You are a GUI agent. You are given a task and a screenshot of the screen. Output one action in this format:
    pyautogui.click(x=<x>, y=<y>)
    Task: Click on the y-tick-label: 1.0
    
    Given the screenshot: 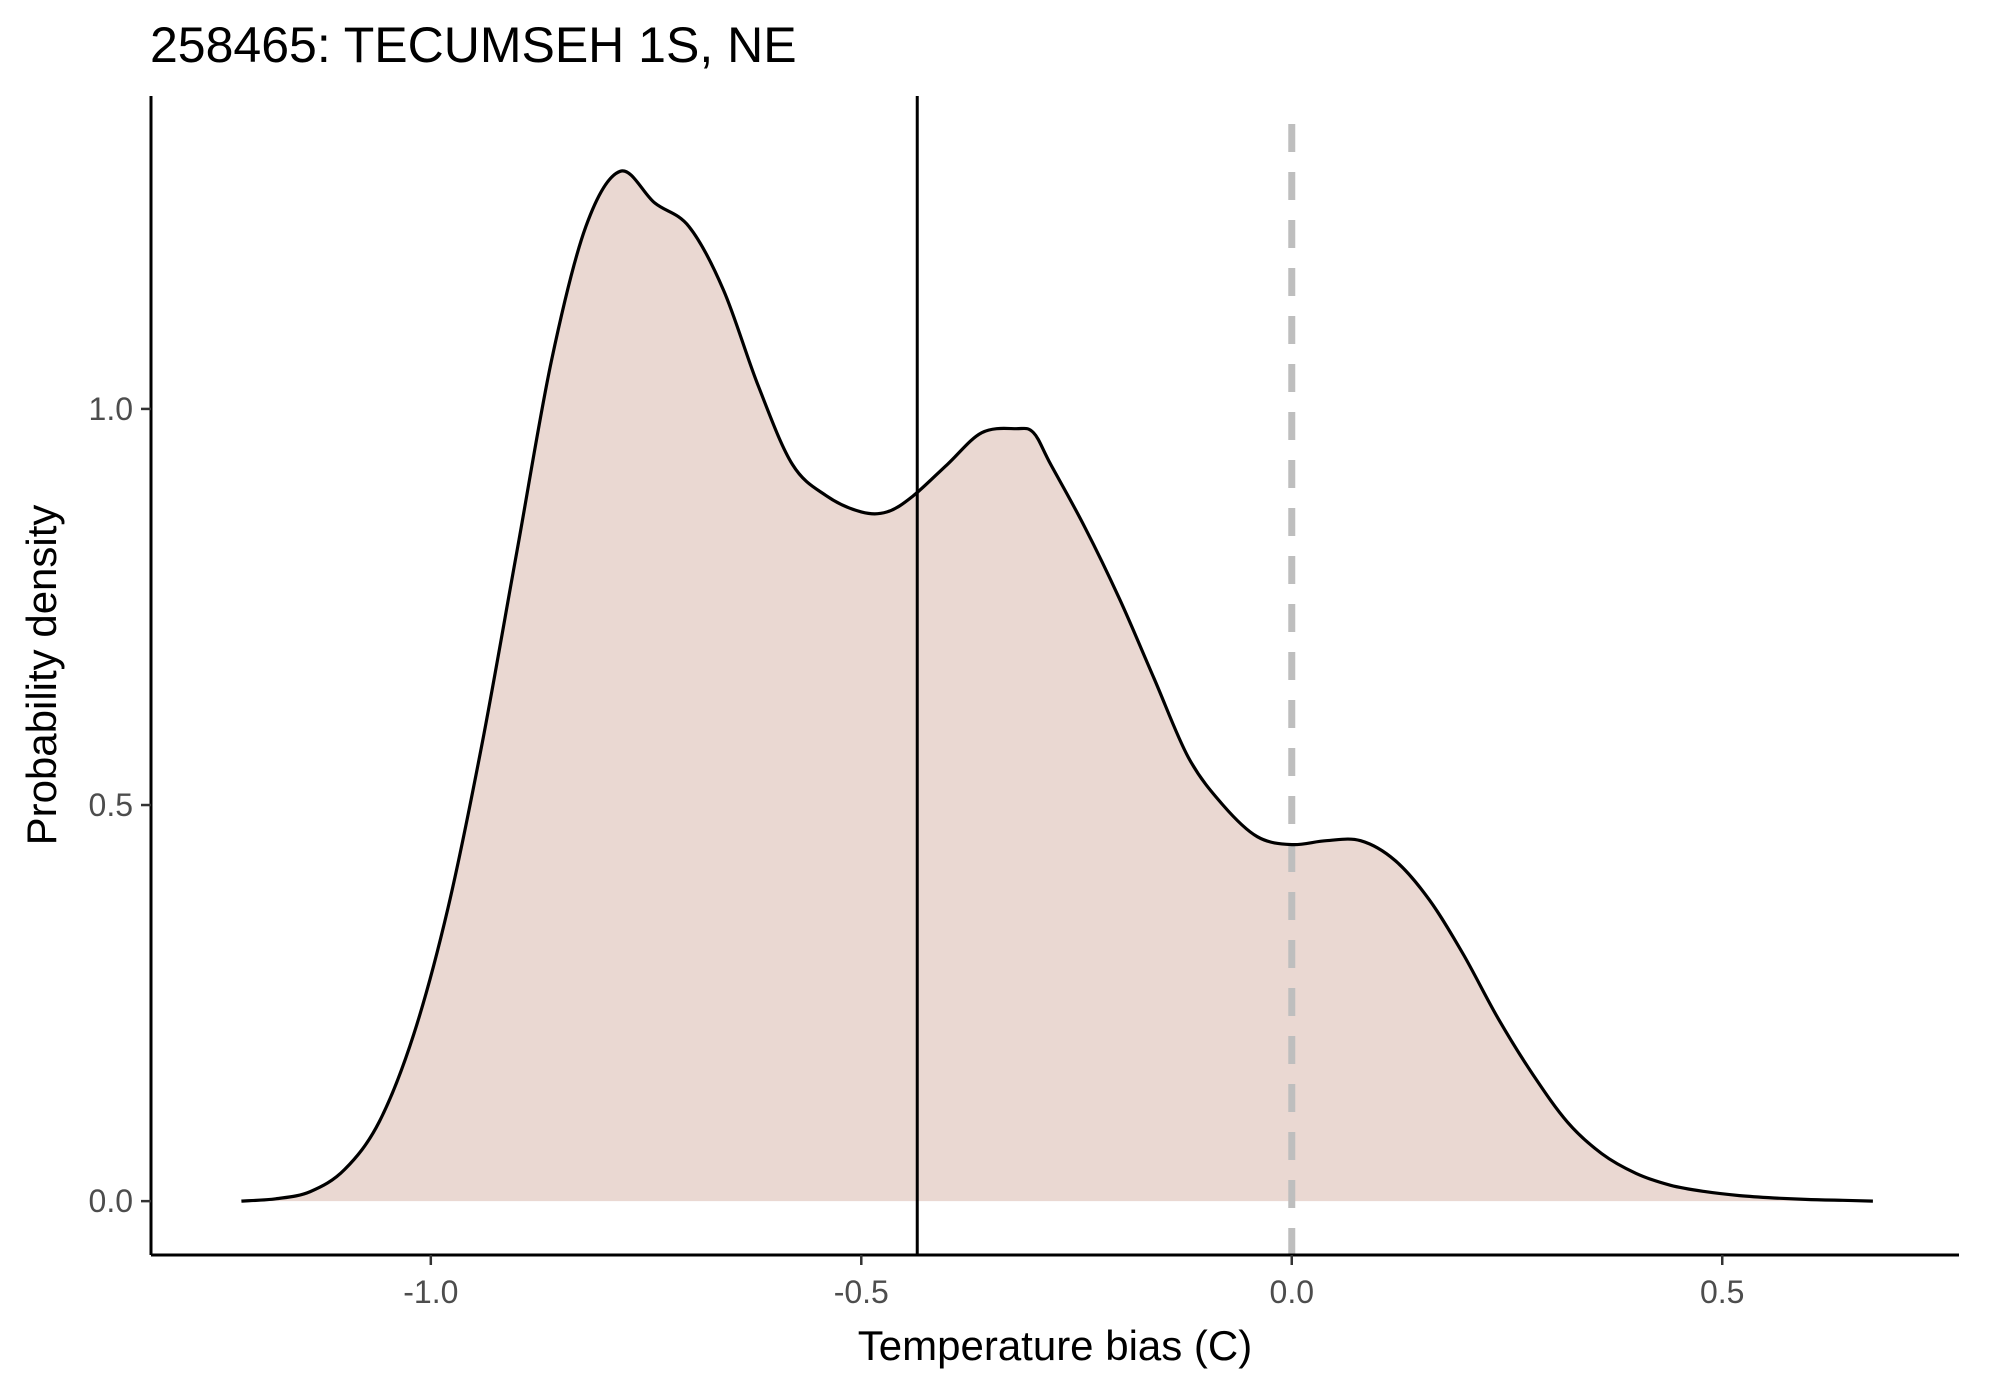 What is the action you would take?
    pyautogui.click(x=111, y=409)
    